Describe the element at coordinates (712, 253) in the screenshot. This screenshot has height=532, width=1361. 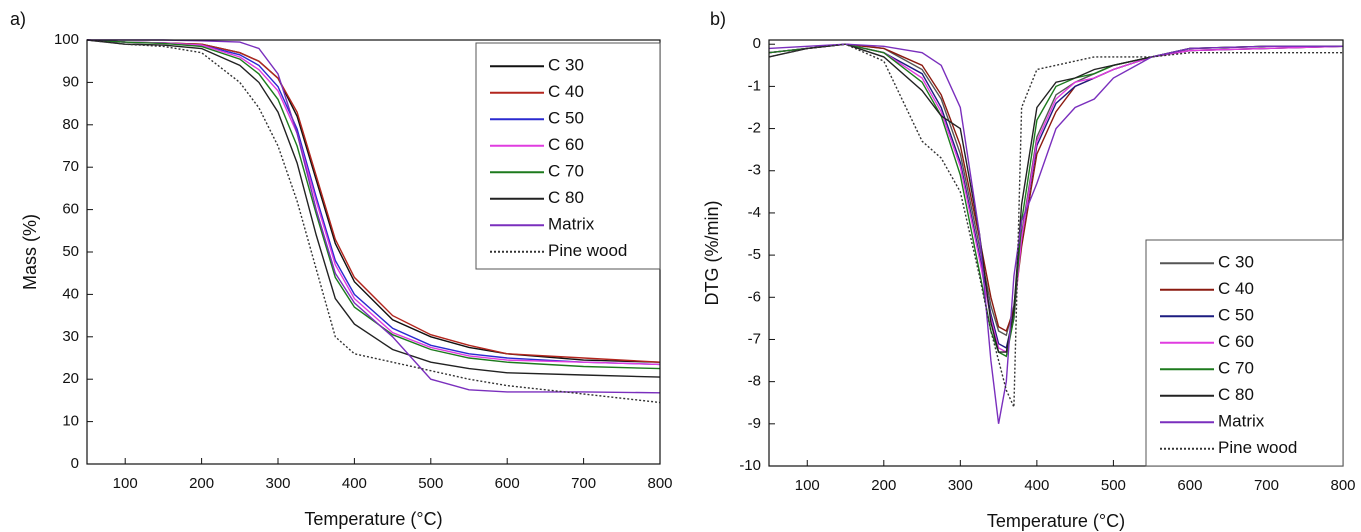
I see `y-axis-title: DTG (%/min)` at that location.